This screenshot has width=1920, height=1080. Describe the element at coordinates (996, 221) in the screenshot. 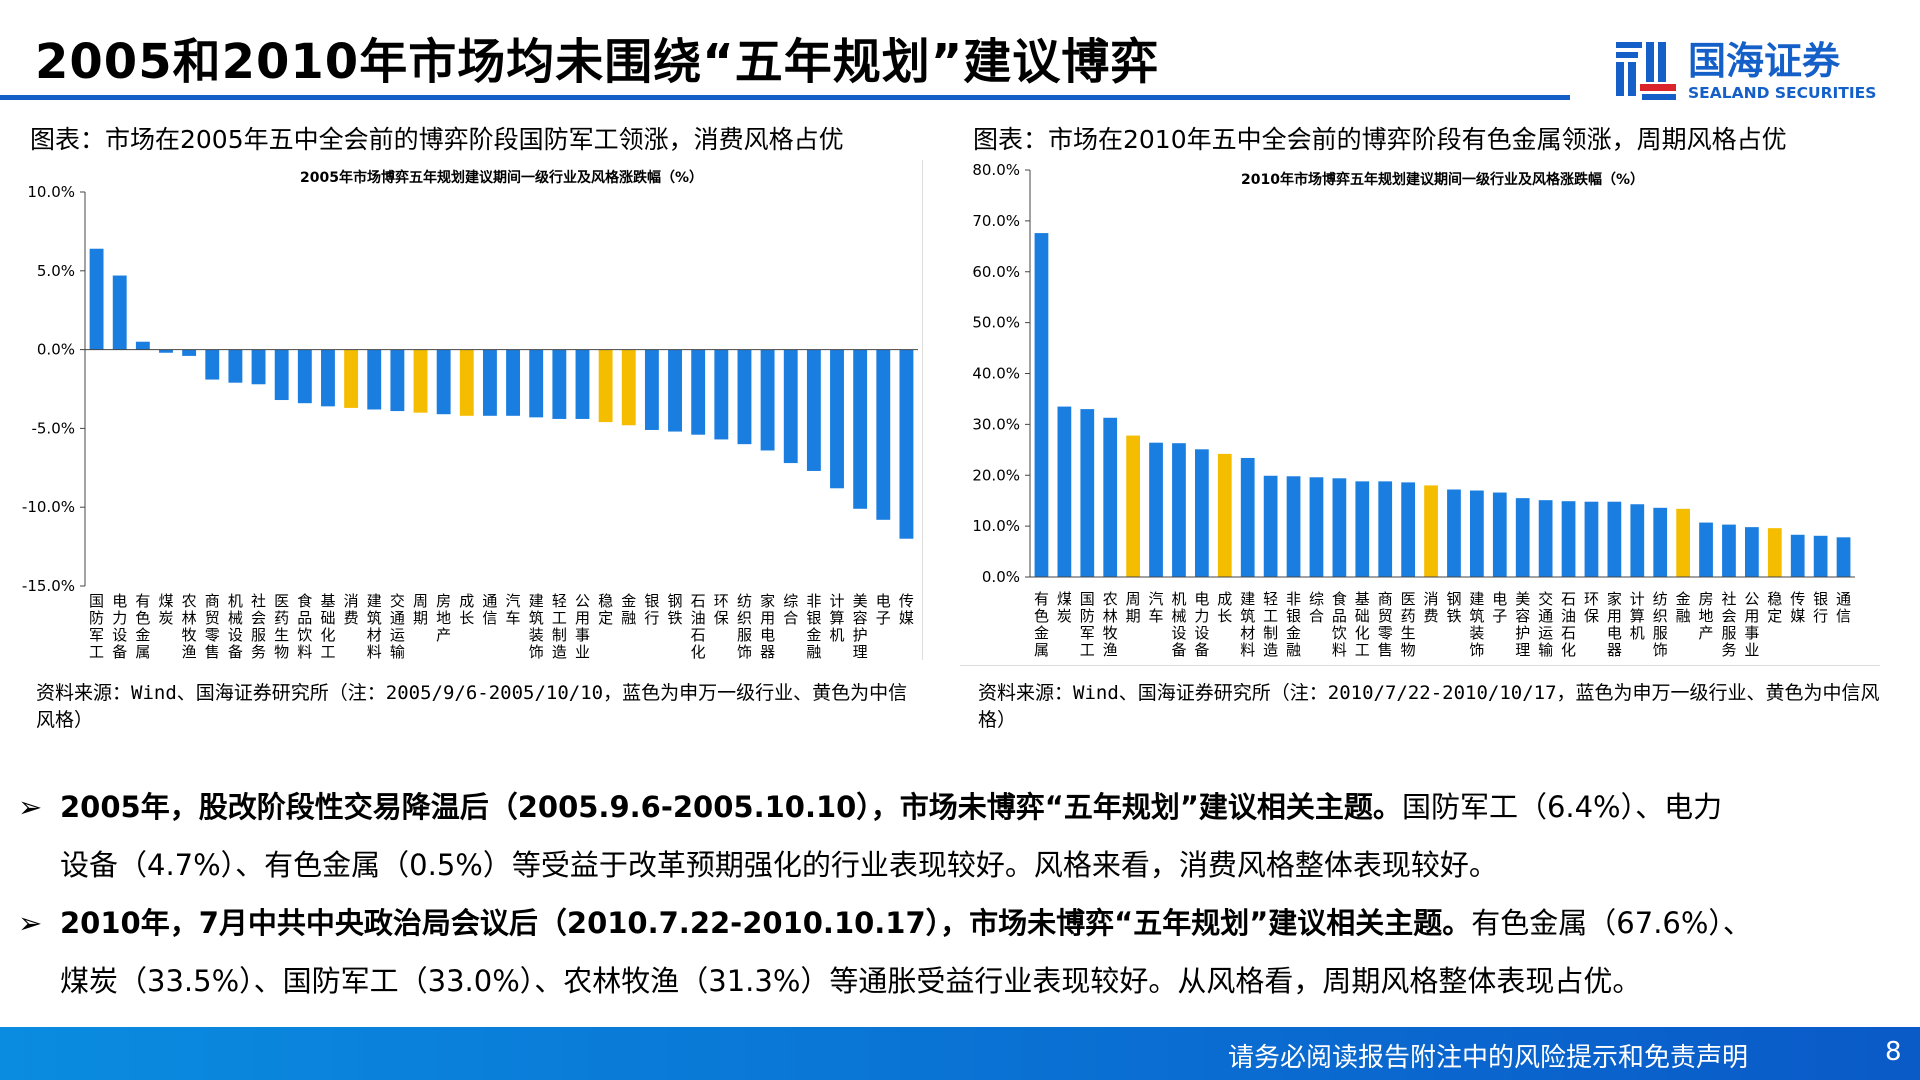

I see `y-tick-label: 70.0%` at that location.